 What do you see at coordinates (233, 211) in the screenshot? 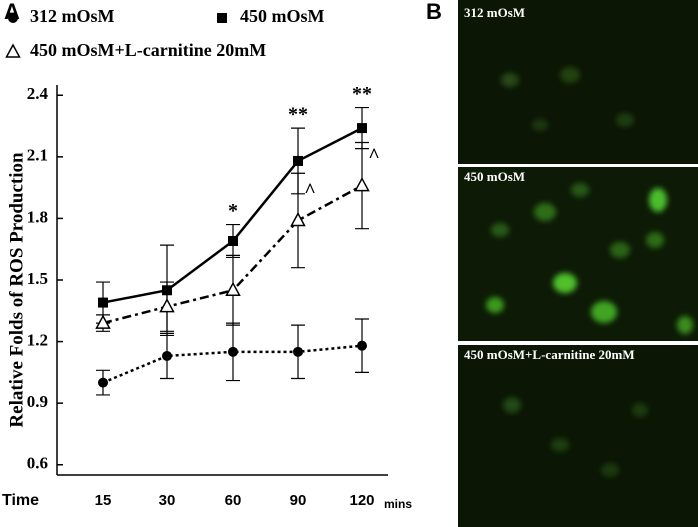
I see `annotation: *` at bounding box center [233, 211].